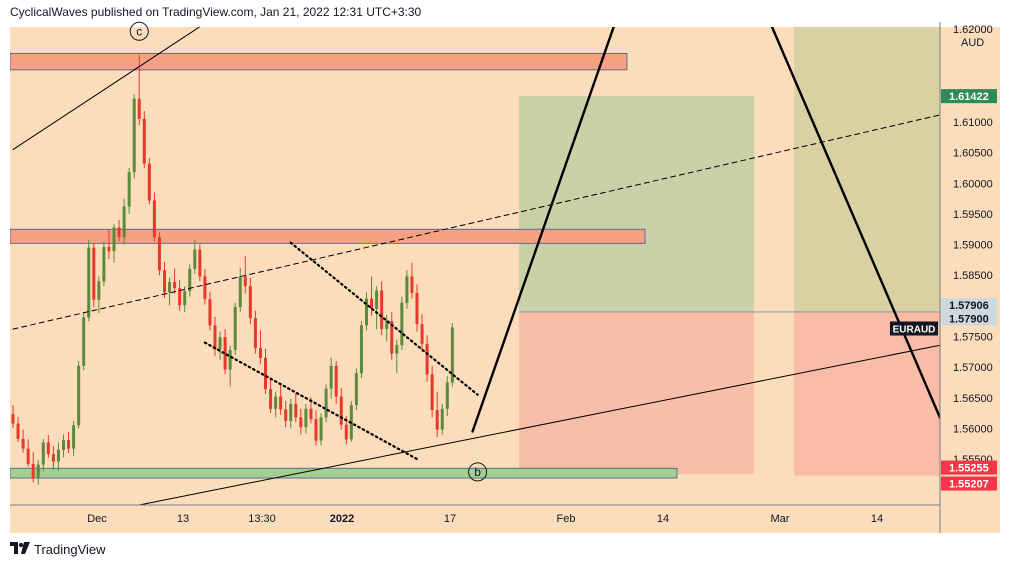  Describe the element at coordinates (867, 169) in the screenshot. I see `right-target-zone` at that location.